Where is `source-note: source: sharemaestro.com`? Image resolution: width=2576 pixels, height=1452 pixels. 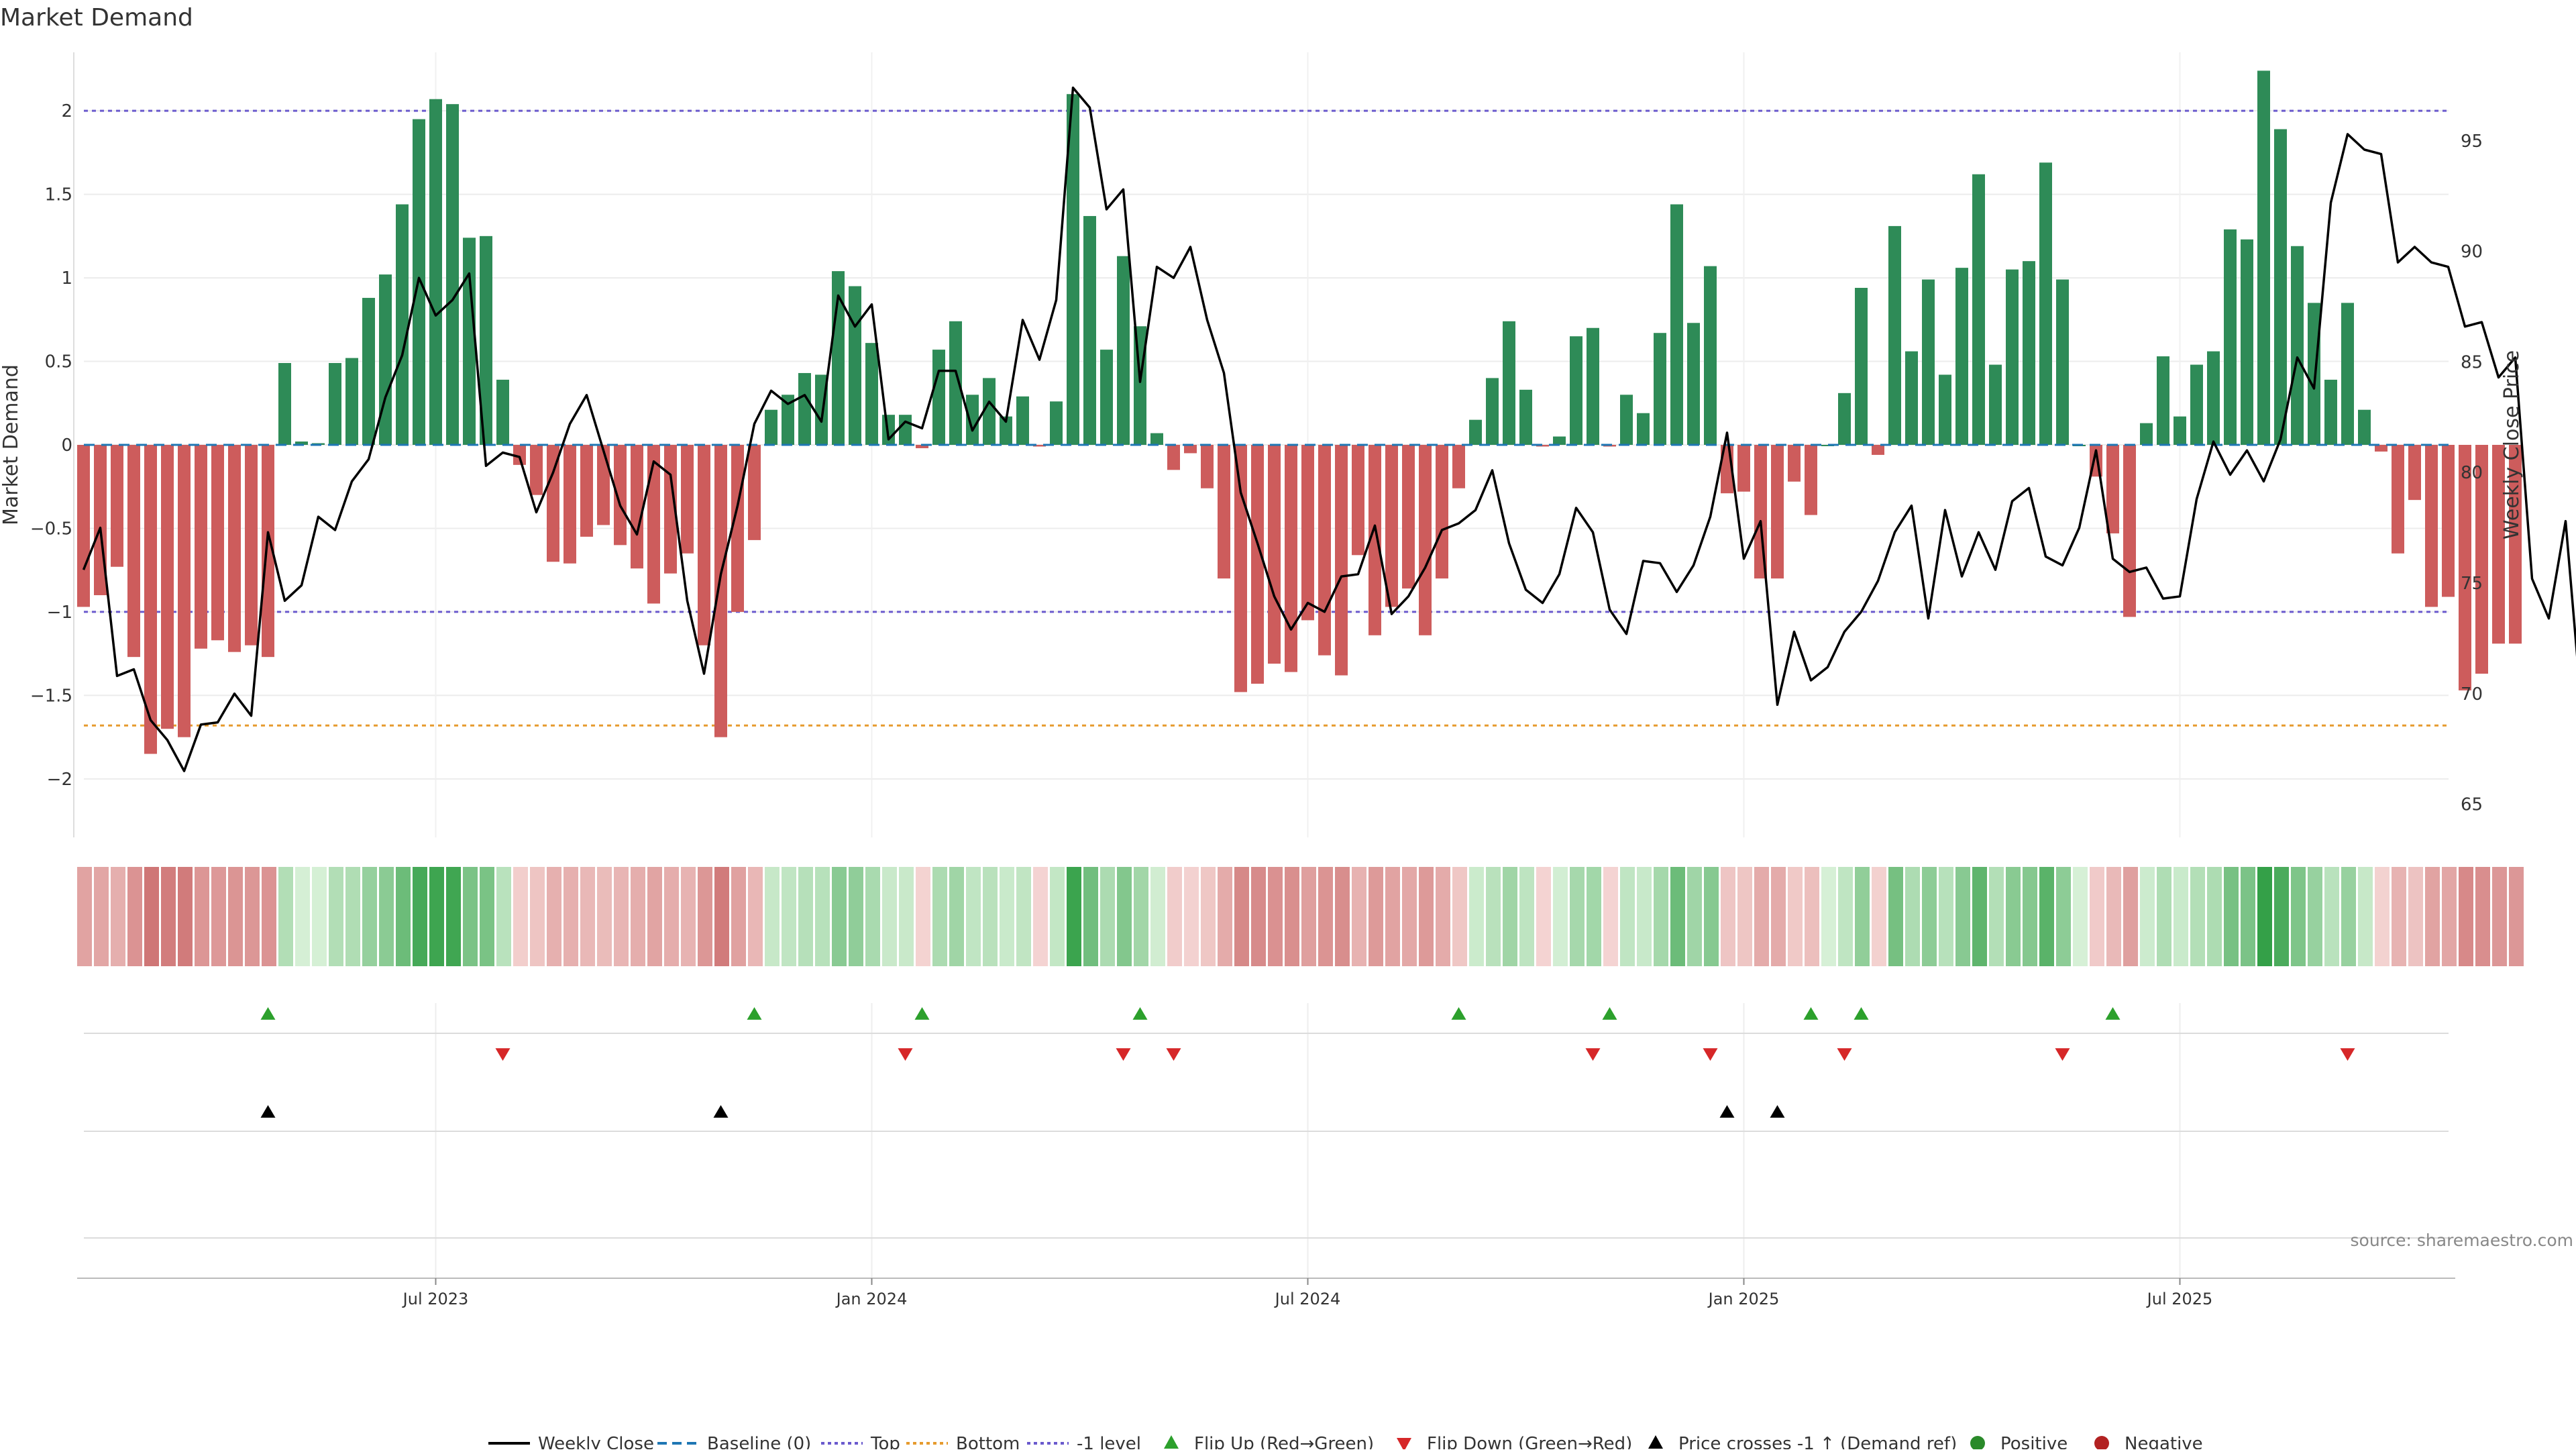 source-note: source: sharemaestro.com is located at coordinates (2462, 1241).